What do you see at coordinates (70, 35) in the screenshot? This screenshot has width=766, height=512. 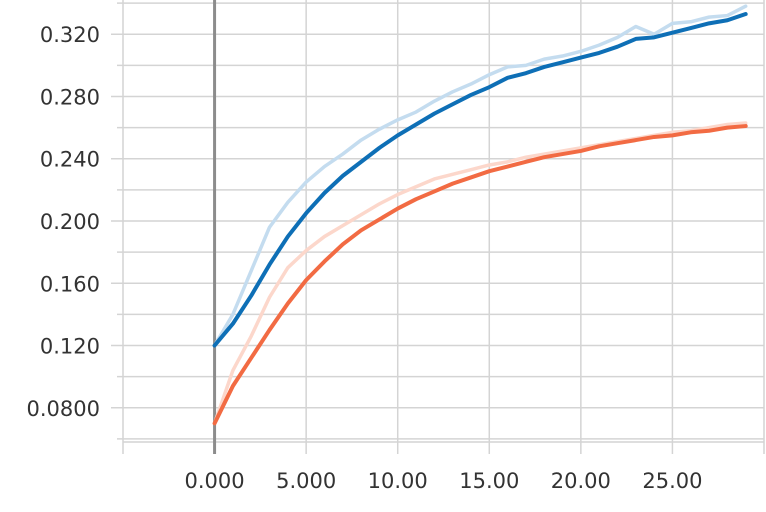 I see `y-tick-label: 0.320` at bounding box center [70, 35].